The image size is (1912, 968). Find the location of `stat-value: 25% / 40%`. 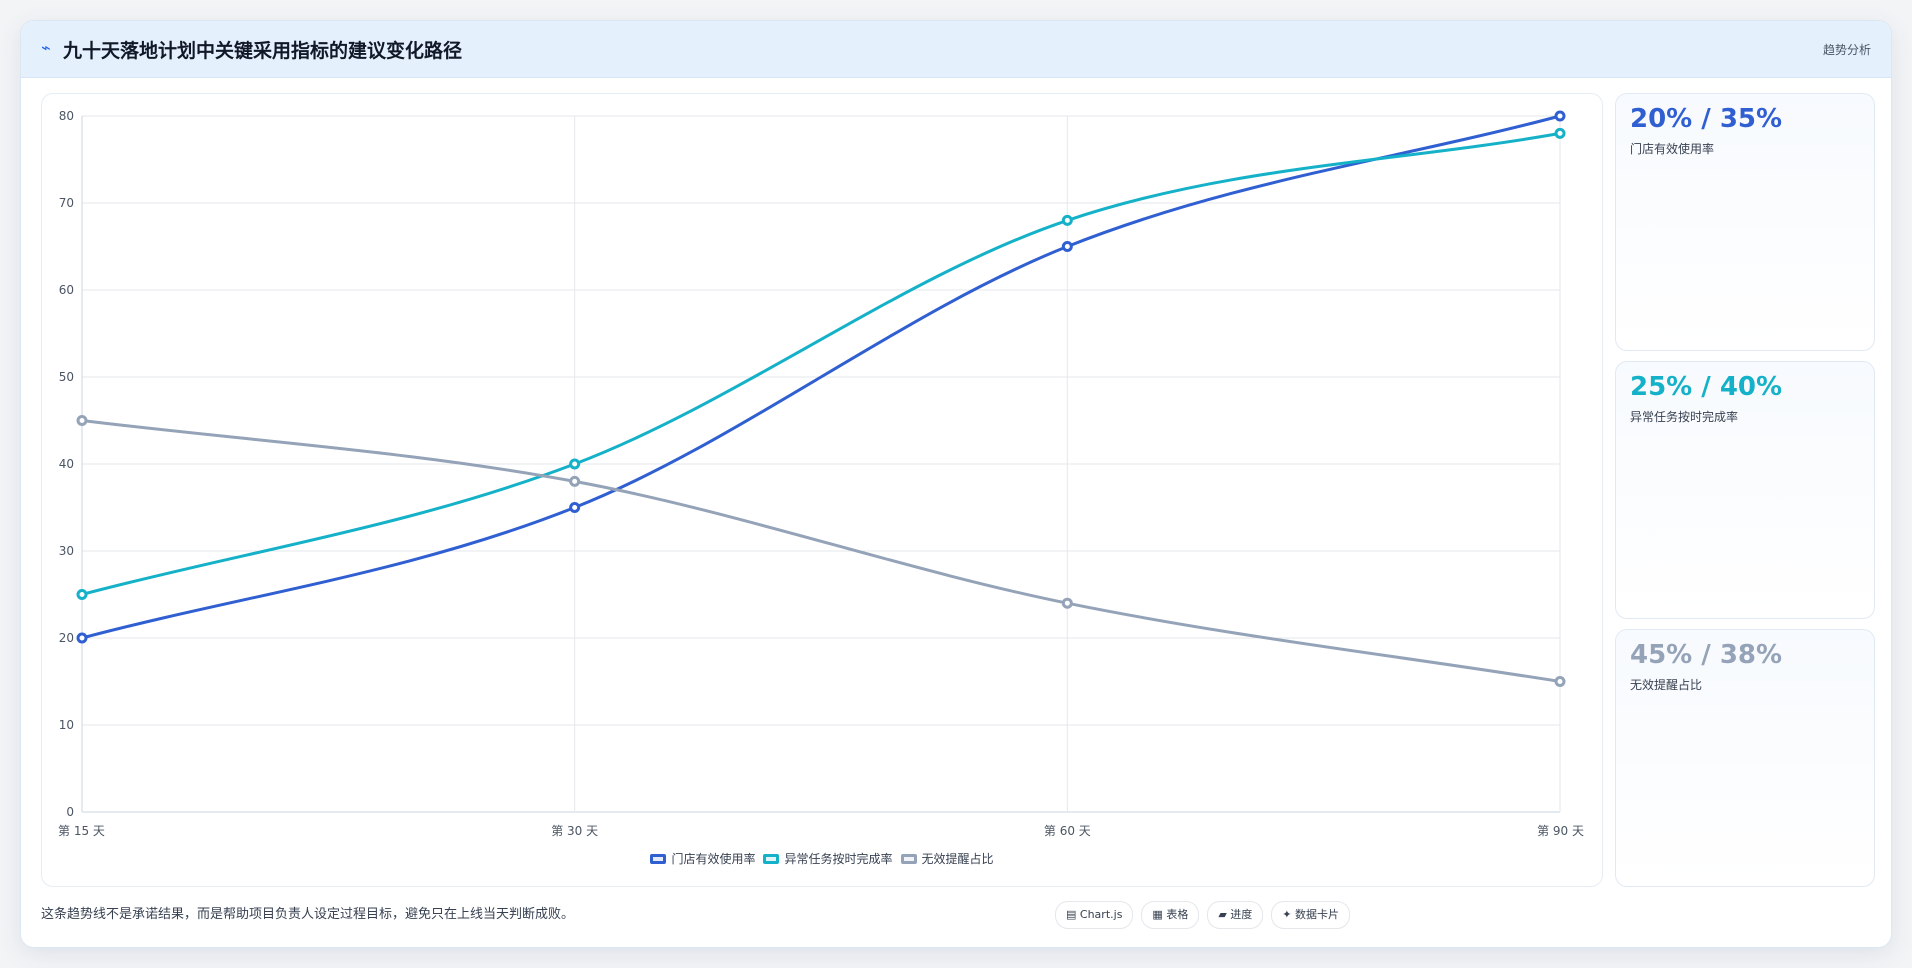

stat-value: 25% / 40% is located at coordinates (1706, 387).